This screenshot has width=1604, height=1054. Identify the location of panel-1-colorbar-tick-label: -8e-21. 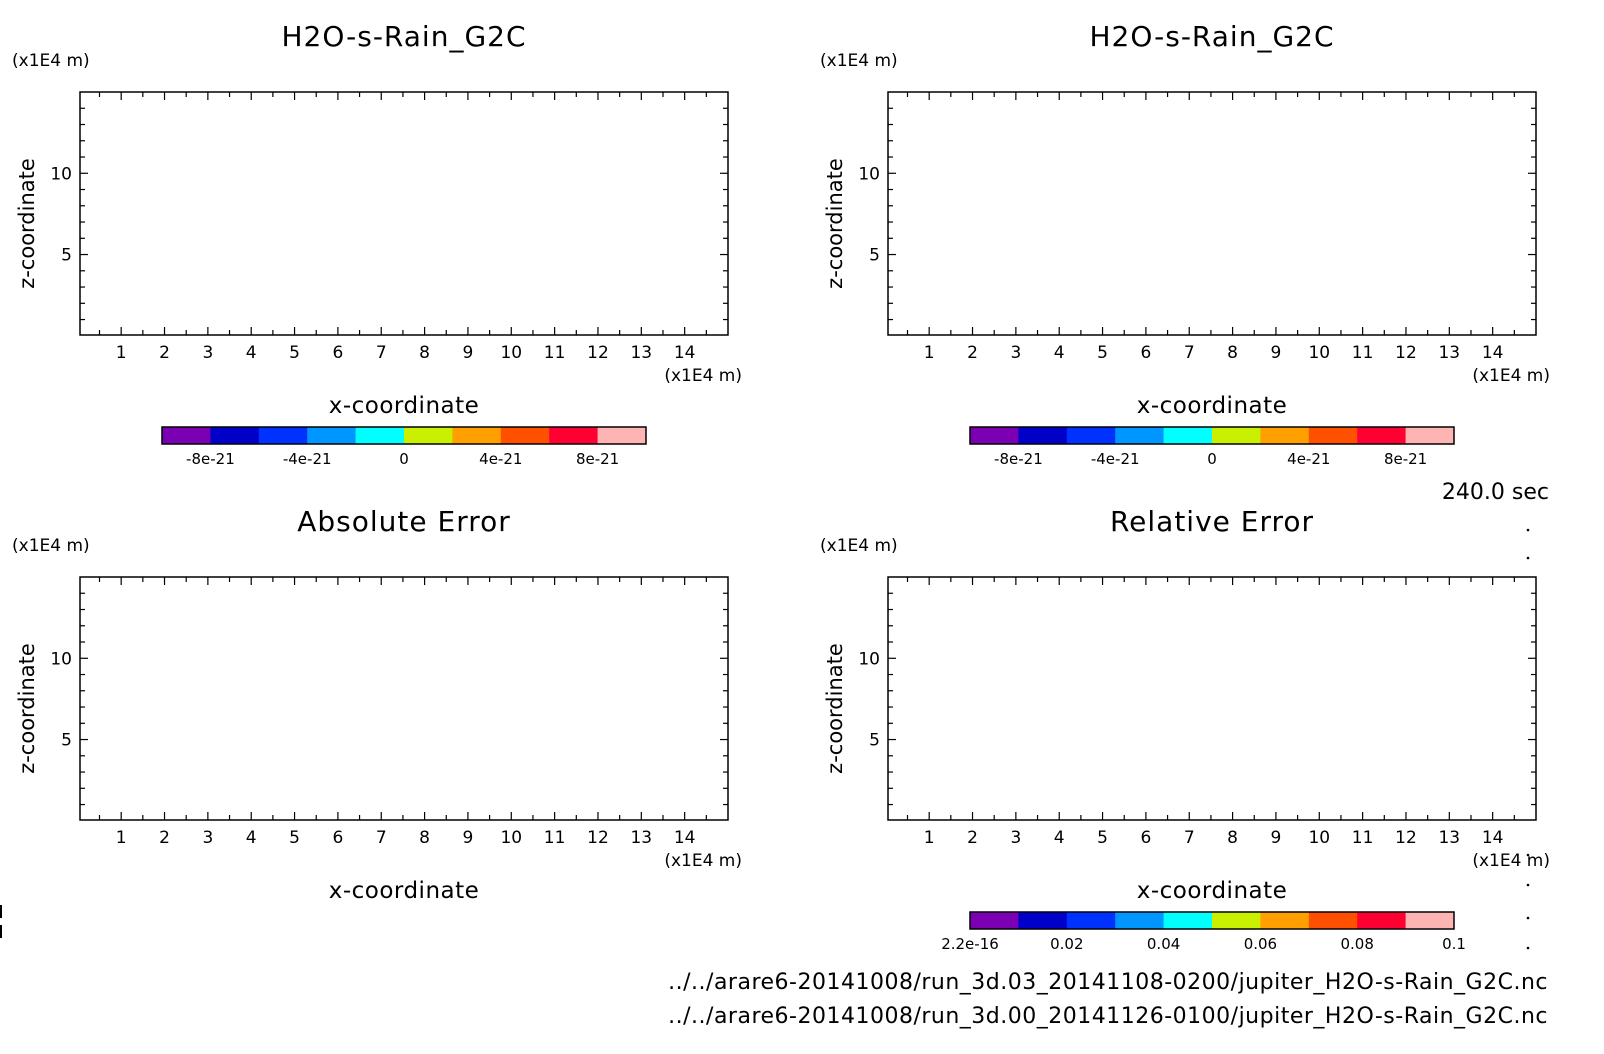
(210, 459).